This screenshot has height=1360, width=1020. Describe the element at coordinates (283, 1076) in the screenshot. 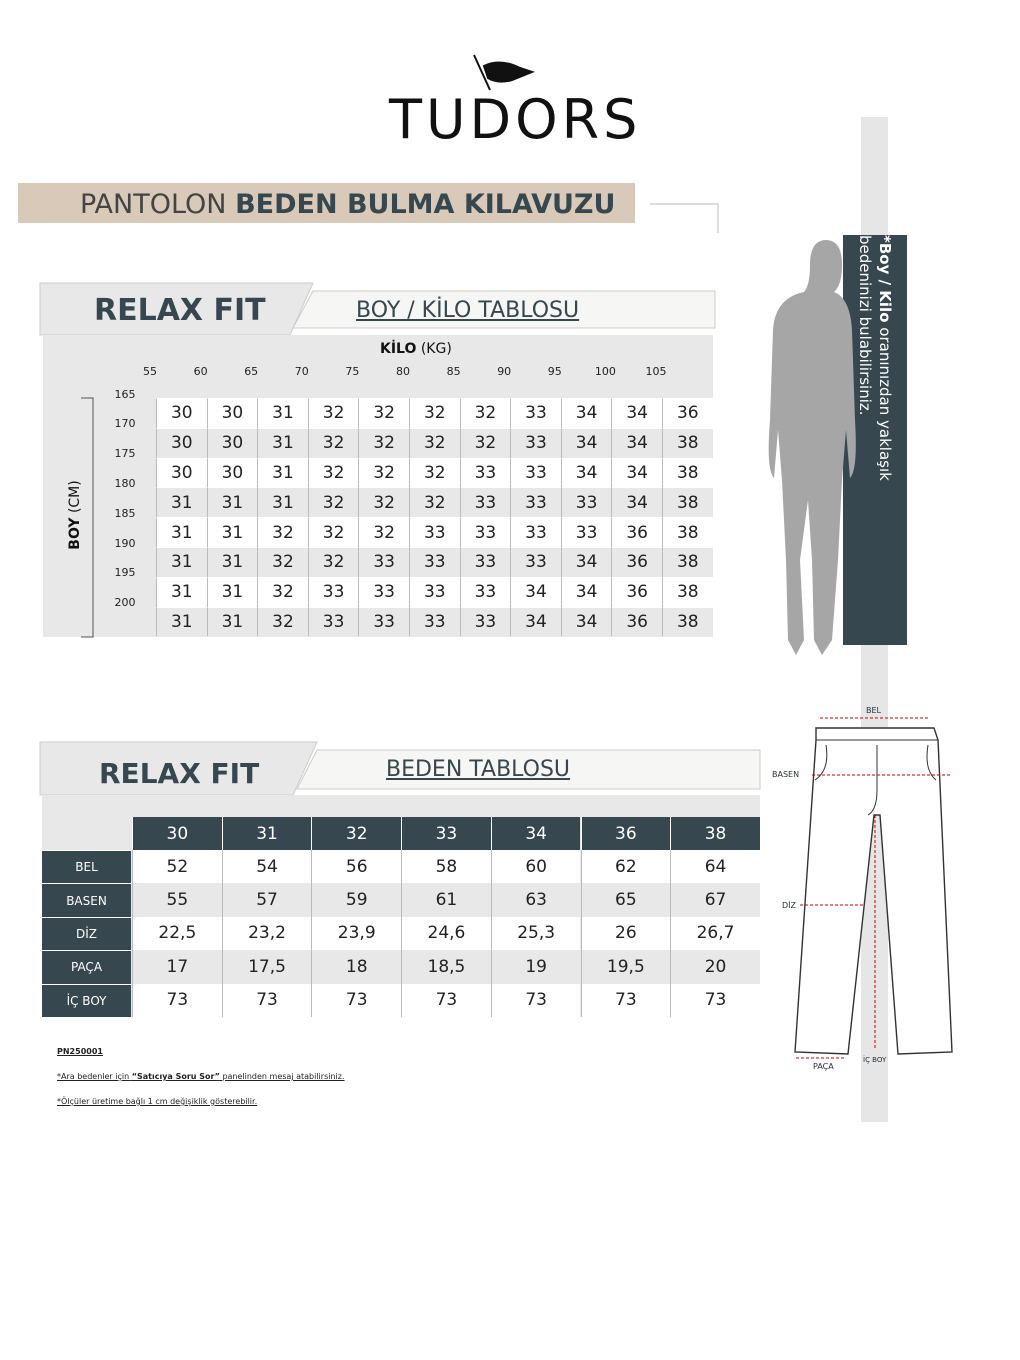

I see `note-text: panelinden mesaj atabilirsiniz.` at that location.